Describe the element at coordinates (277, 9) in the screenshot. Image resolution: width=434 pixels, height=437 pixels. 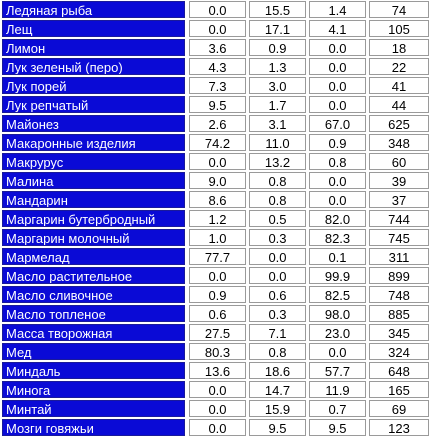
I see `protein-cell: 15.5` at that location.